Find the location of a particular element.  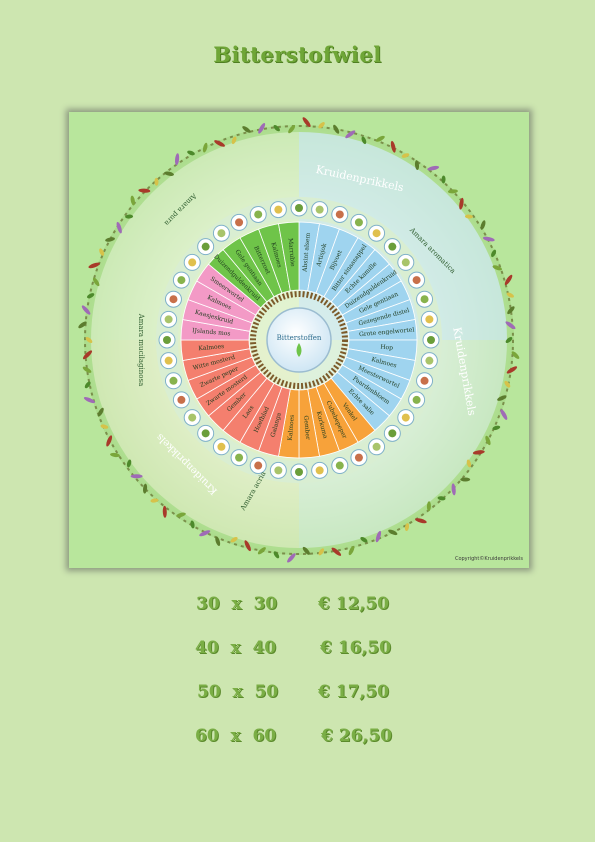

segment-label: Marrubie is located at coordinates (292, 253).